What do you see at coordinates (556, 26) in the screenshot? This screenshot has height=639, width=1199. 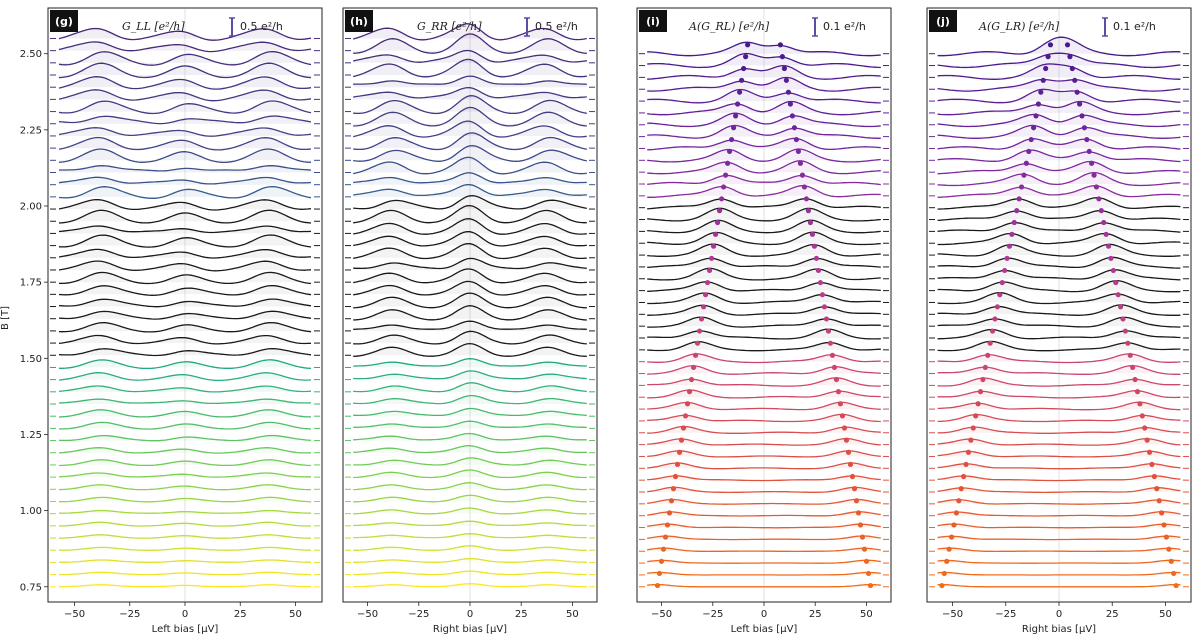 I see `scale-bar-label: 0.5 e²/h` at bounding box center [556, 26].